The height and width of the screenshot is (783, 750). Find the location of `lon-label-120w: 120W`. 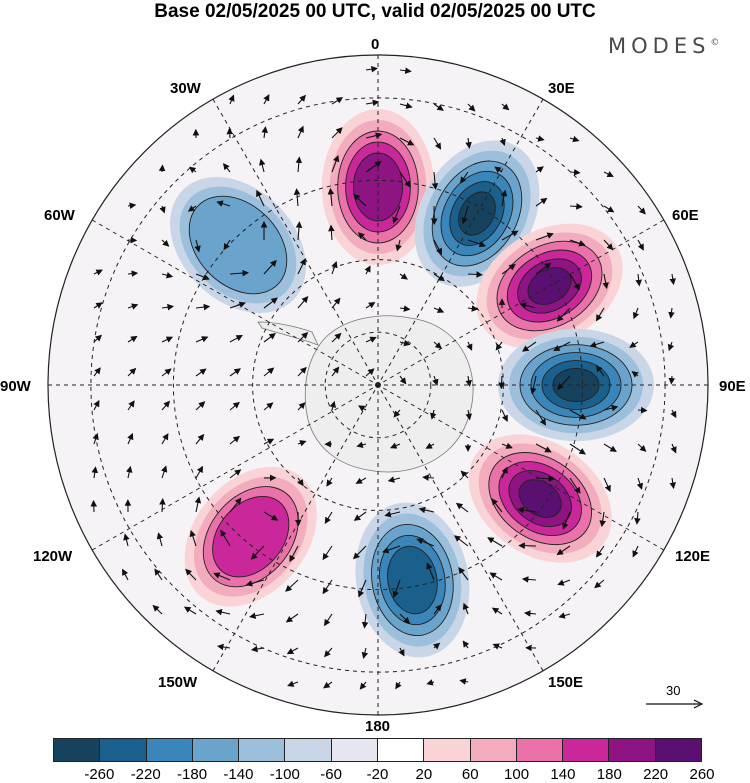

lon-label-120w: 120W is located at coordinates (53, 556).